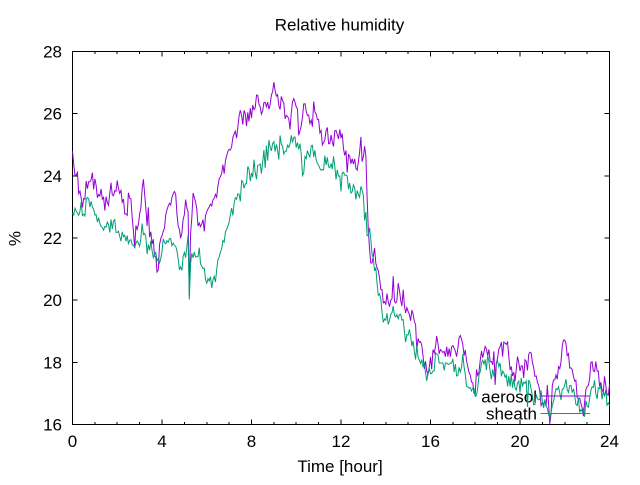  I want to click on svg-text: sheath, so click(511, 414).